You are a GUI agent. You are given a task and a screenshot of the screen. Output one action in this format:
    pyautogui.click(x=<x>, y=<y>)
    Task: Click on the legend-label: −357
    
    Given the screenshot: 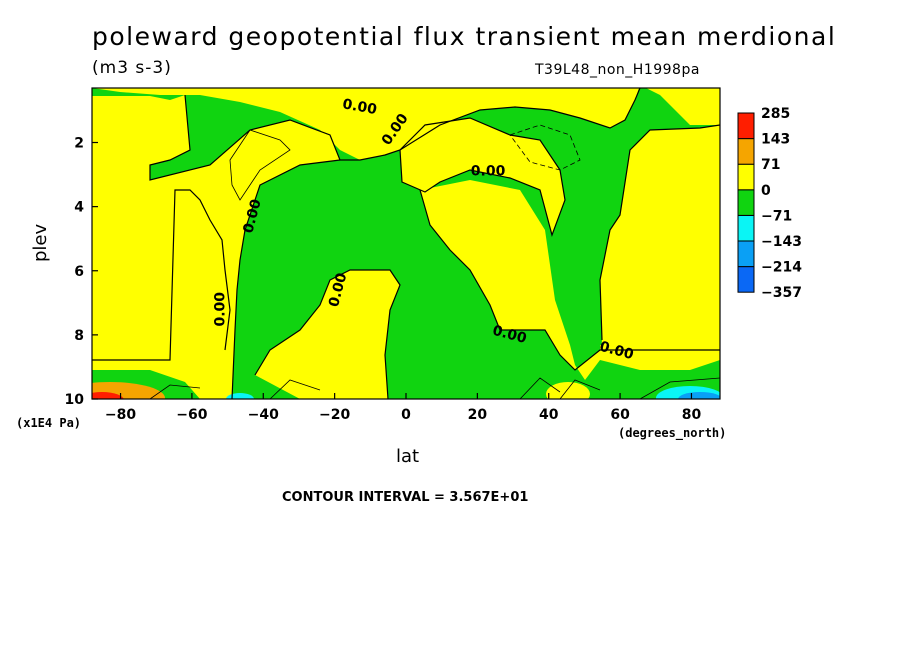 What is the action you would take?
    pyautogui.click(x=781, y=293)
    